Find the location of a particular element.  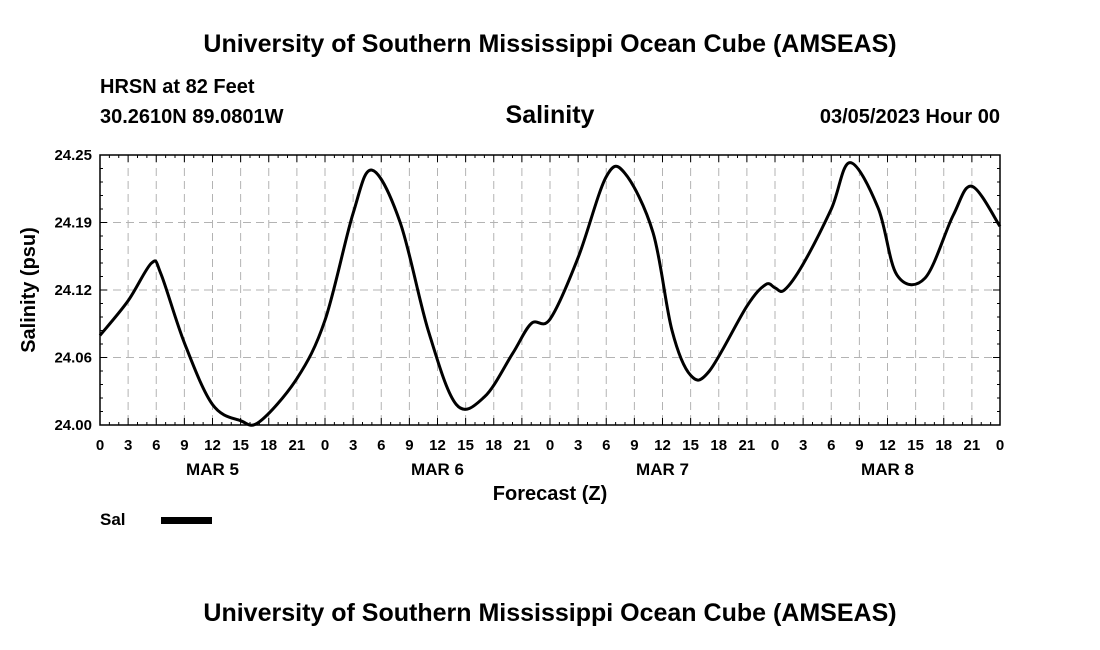

legend-swatch is located at coordinates (186, 520).